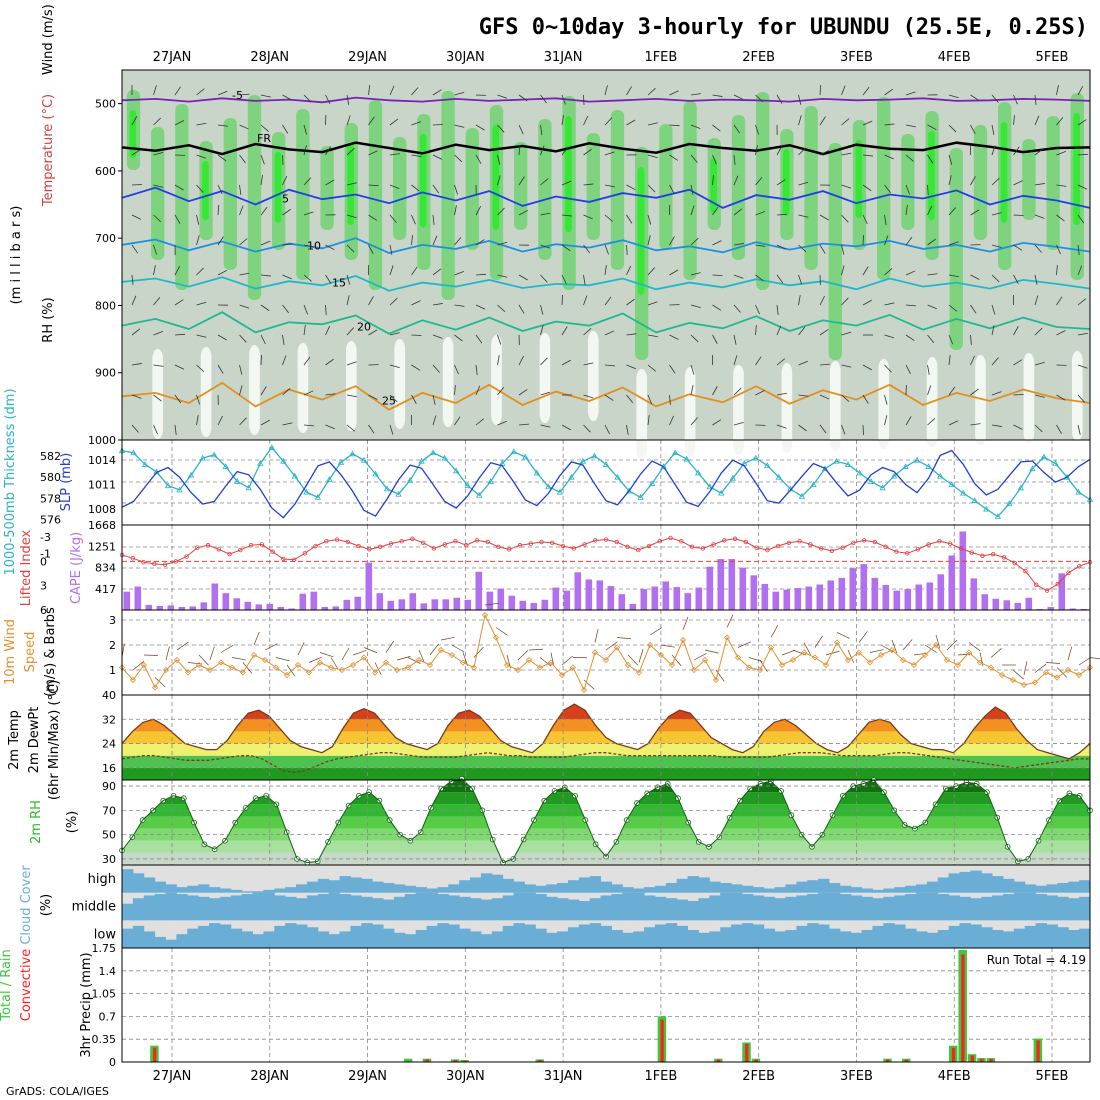  Describe the element at coordinates (108, 1016) in the screenshot. I see `precip-tick-label: 0.7` at that location.